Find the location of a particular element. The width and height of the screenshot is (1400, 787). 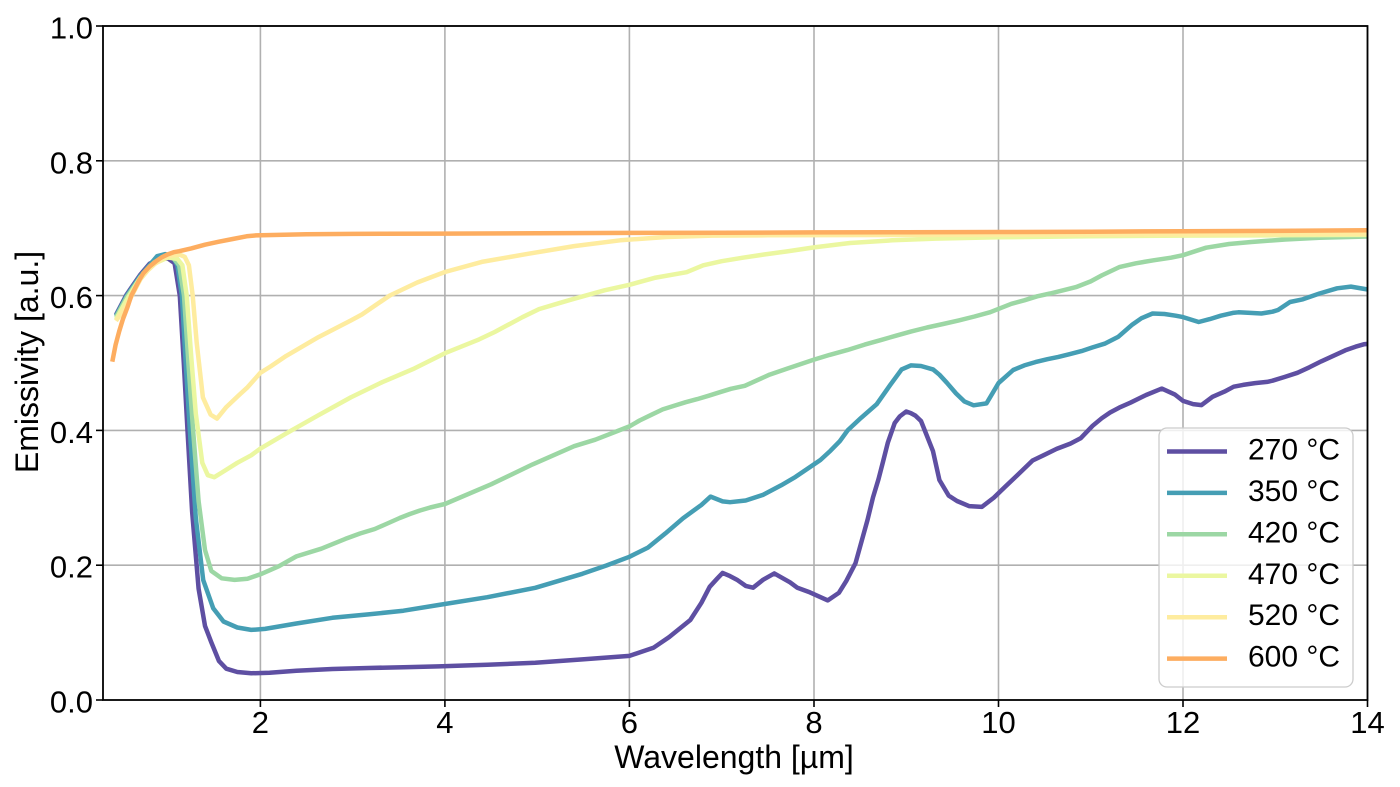

svg-text: 0.8 is located at coordinates (71, 162).